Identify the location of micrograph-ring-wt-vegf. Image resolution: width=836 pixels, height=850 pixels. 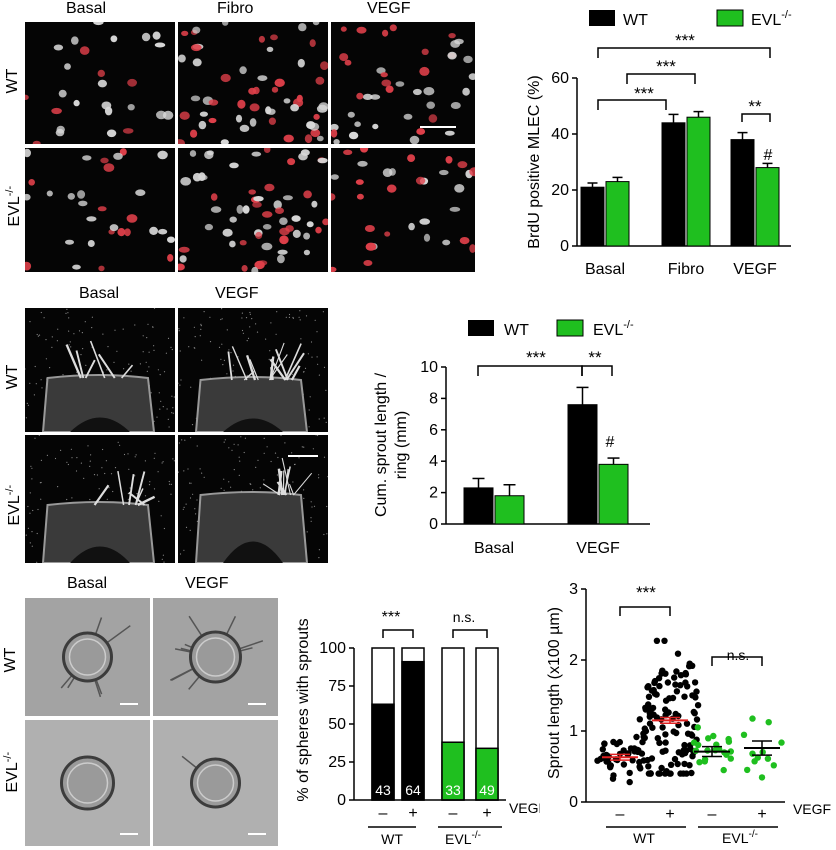
(253, 370).